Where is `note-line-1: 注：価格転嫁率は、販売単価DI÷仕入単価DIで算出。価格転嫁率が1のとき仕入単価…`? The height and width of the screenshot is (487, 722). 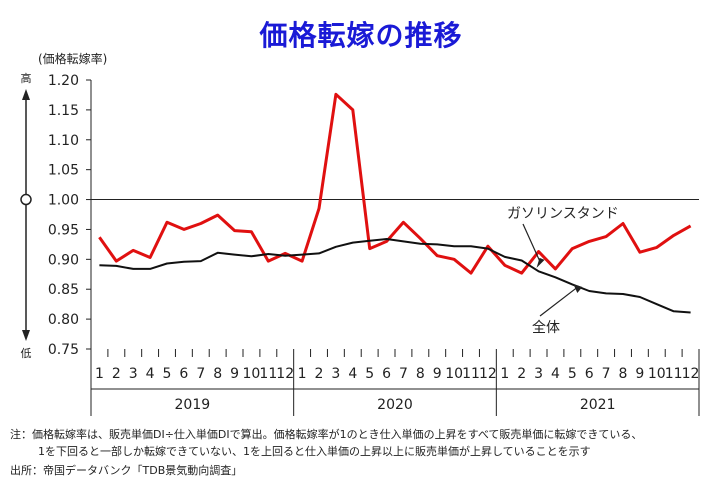
note-line-1: 注：価格転嫁率は、販売単価DI÷仕入単価DIで算出。価格転嫁率が1のとき仕入単価… is located at coordinates (326, 434).